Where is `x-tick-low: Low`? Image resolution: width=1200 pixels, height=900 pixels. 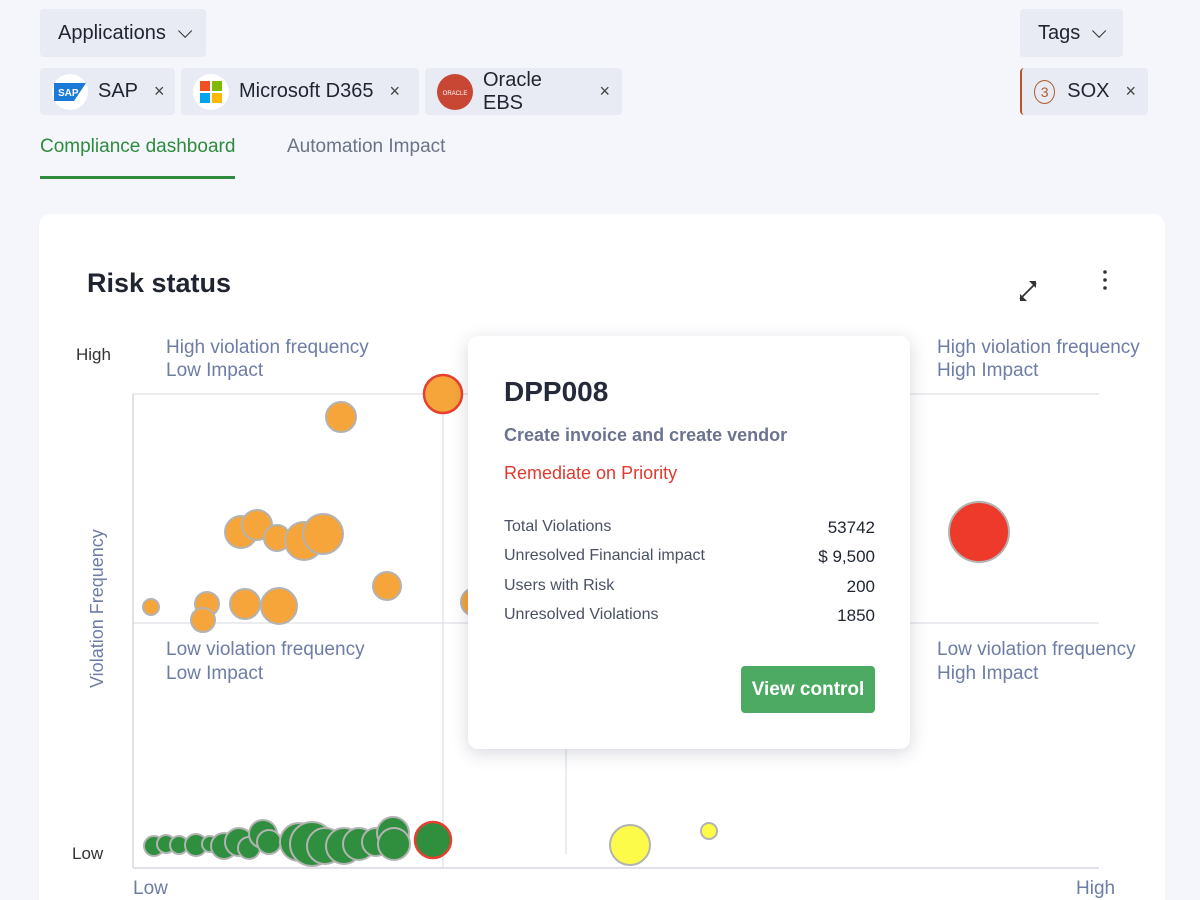
x-tick-low: Low is located at coordinates (150, 888).